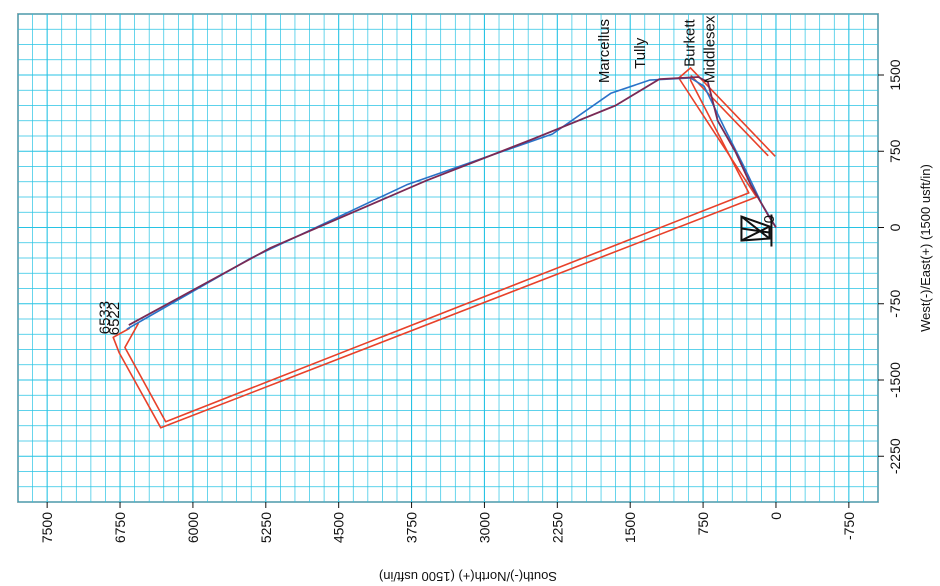  I want to click on x-axis-title: South(-)/North(+) (1500 usft/in), so click(468, 576).